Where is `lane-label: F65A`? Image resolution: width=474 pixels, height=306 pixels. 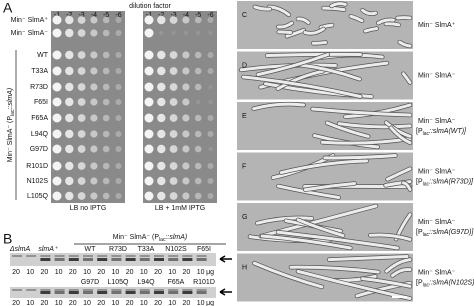 lane-label: F65A is located at coordinates (176, 282).